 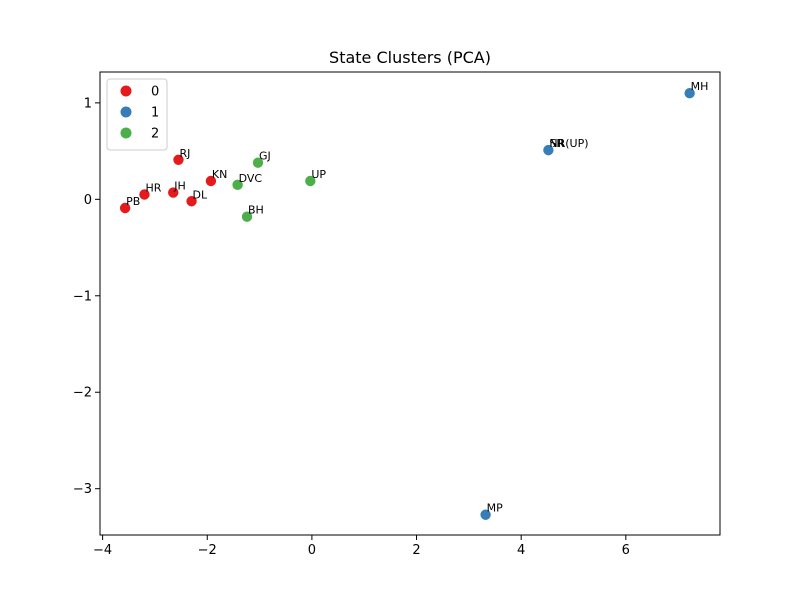 What do you see at coordinates (310, 181) in the screenshot?
I see `data-point-up` at bounding box center [310, 181].